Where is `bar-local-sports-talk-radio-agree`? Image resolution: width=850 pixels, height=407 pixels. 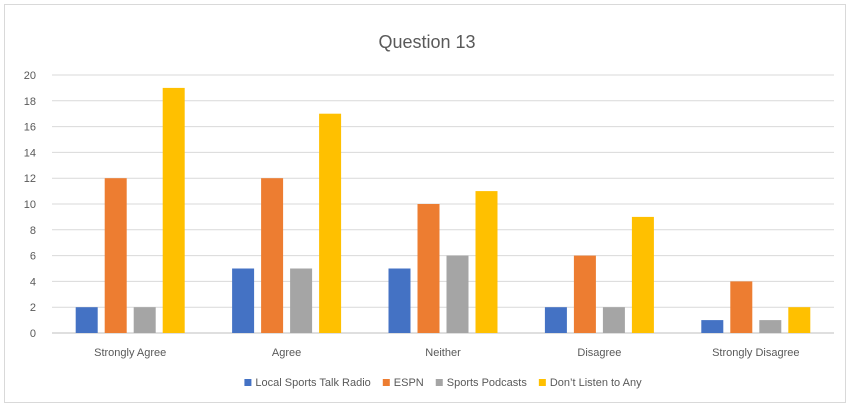 bar-local-sports-talk-radio-agree is located at coordinates (243, 300).